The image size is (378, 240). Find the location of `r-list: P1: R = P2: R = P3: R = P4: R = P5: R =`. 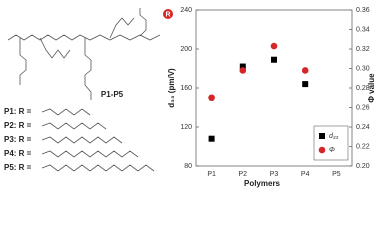

r-list: P1: R = P2: R = P3: R = P4: R = P5: R = is located at coordinates (79, 139).